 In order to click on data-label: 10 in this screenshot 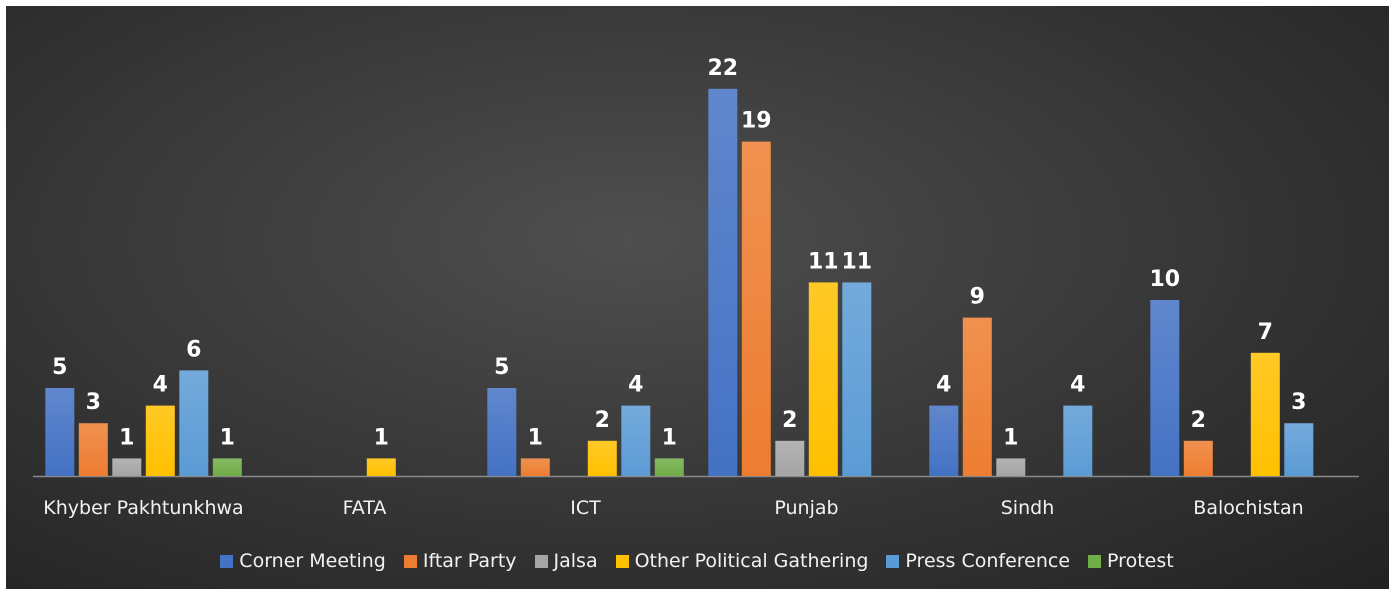, I will do `click(1164, 279)`.